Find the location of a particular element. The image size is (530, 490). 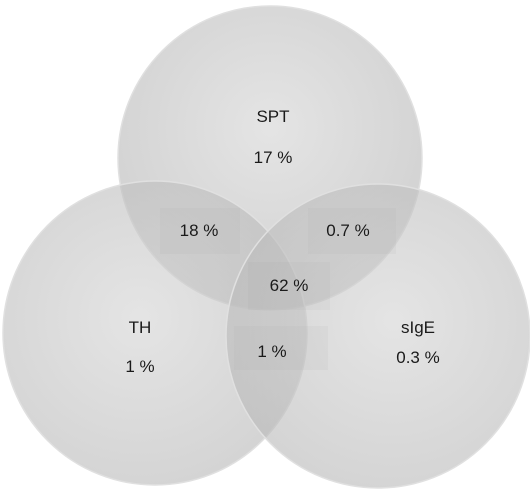

percent-th-only: 1 % is located at coordinates (139, 366).